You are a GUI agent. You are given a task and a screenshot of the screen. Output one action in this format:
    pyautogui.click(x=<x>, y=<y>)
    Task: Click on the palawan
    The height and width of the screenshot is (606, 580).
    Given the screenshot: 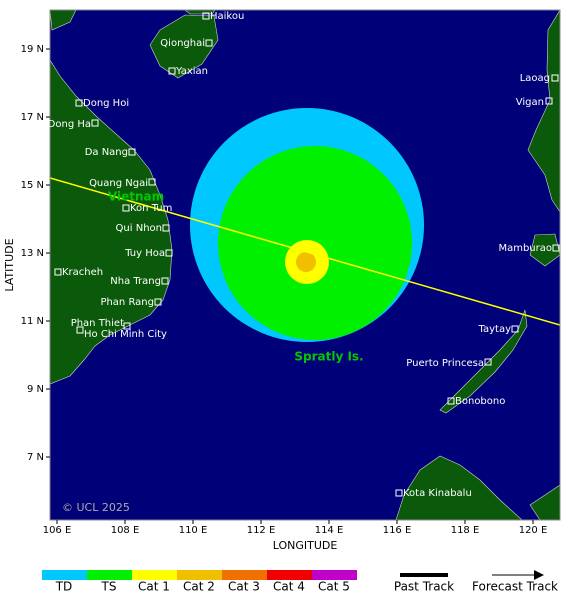 What is the action you would take?
    pyautogui.click(x=483, y=361)
    